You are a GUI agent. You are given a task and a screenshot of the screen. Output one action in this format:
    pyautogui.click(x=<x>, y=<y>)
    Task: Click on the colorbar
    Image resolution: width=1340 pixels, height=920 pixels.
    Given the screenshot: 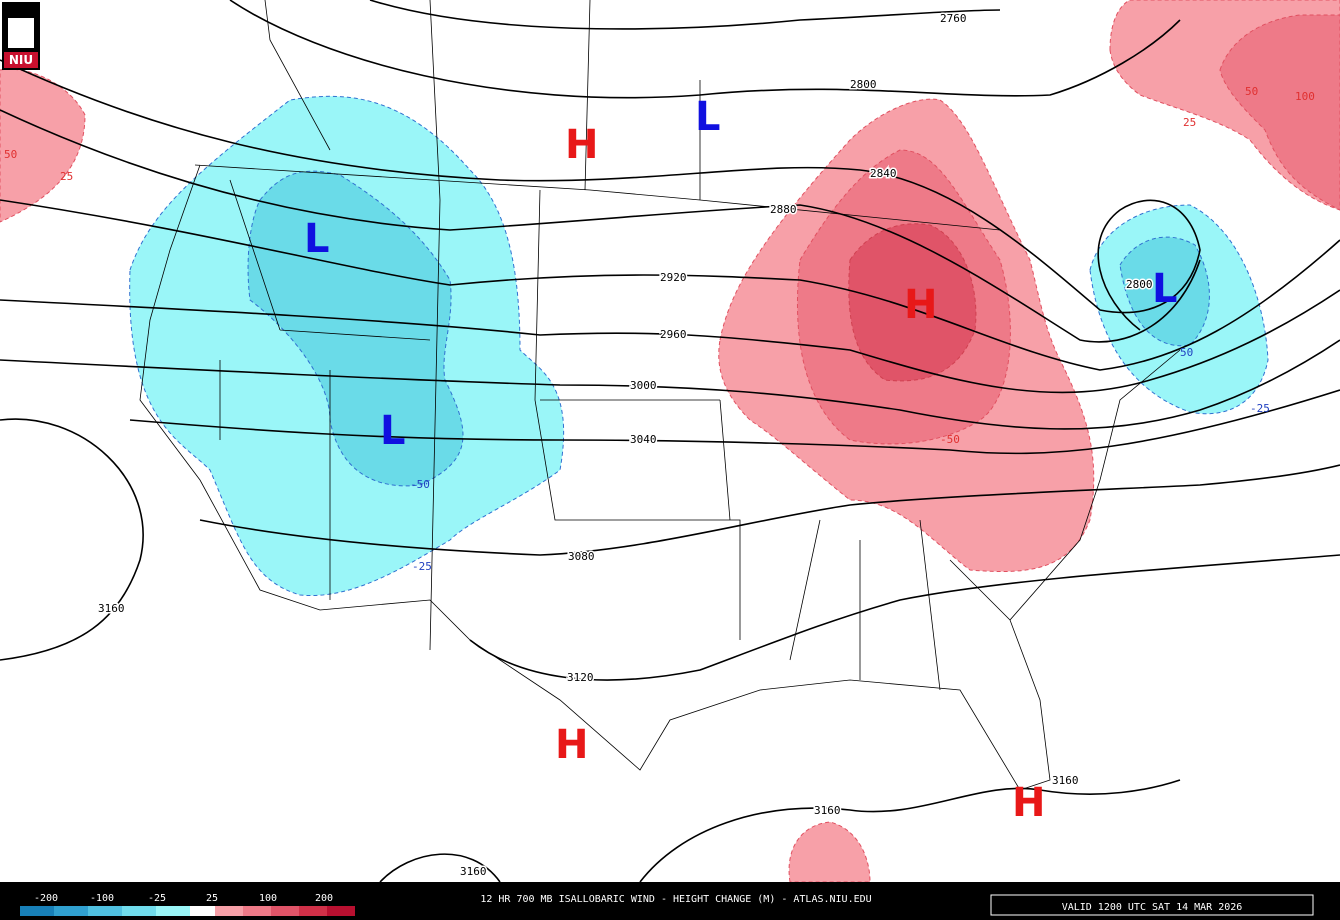 What is the action you would take?
    pyautogui.click(x=187, y=911)
    